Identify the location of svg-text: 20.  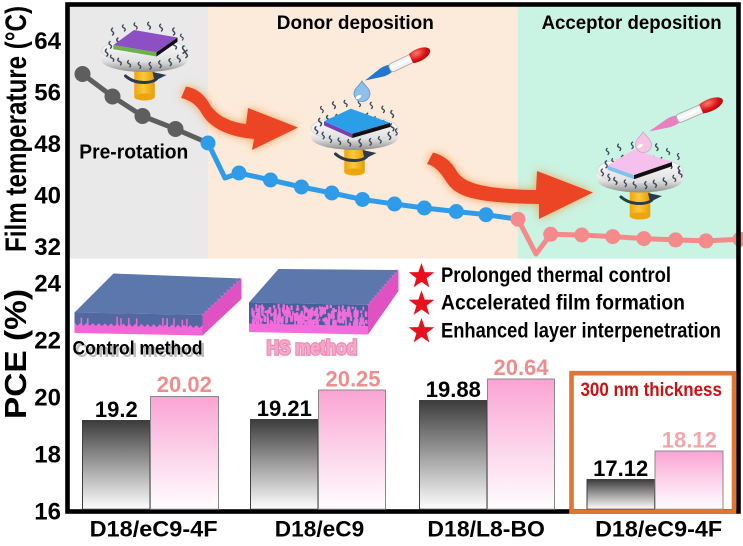
(47, 398).